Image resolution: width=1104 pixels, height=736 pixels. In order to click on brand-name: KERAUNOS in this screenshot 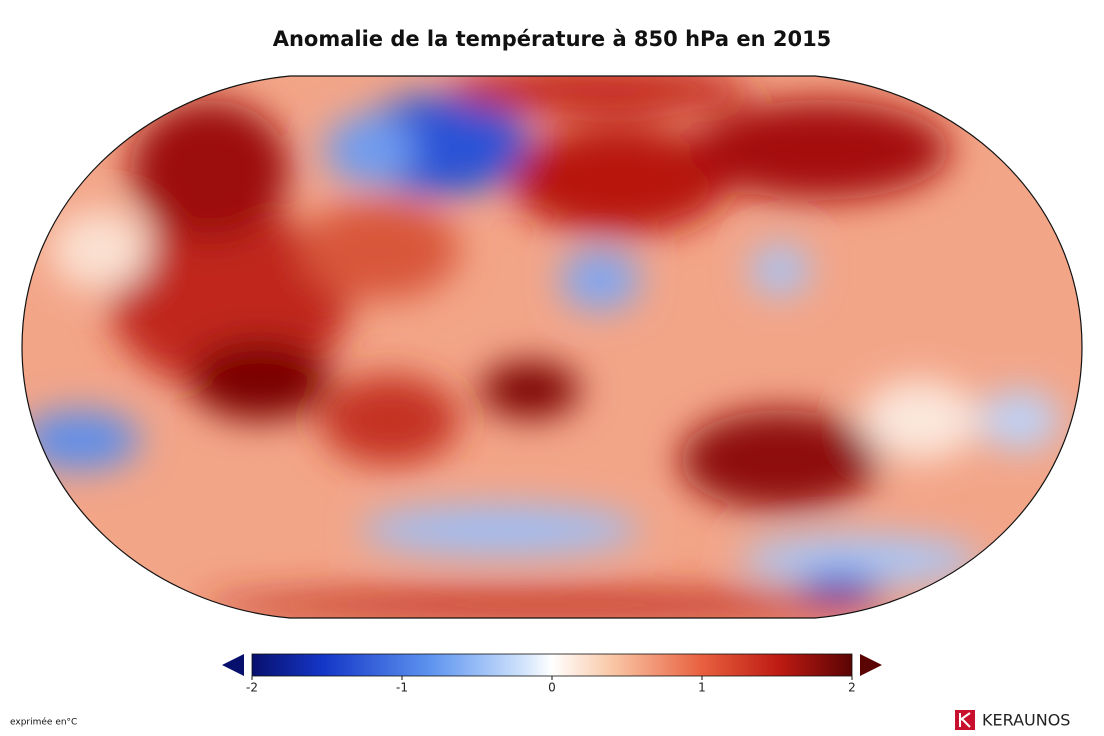, I will do `click(1026, 720)`.